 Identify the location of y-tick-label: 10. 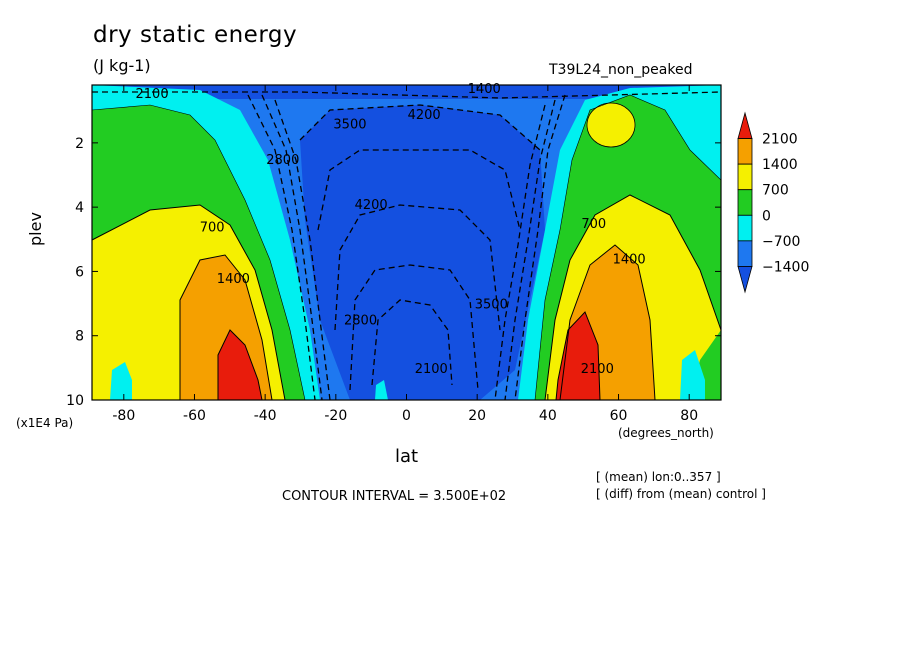
(75, 401).